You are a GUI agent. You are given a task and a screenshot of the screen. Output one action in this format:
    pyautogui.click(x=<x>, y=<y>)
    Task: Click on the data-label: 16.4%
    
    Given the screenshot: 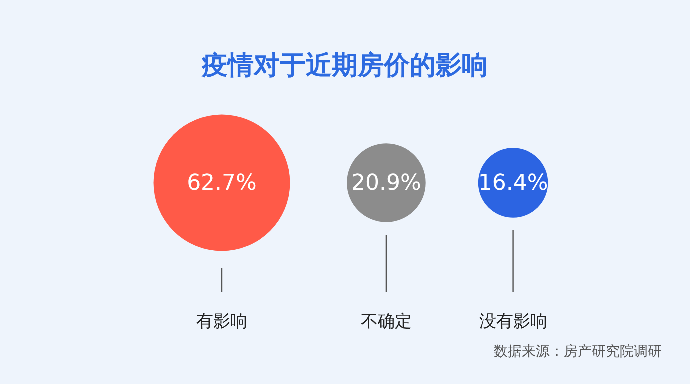 What is the action you would take?
    pyautogui.click(x=513, y=183)
    